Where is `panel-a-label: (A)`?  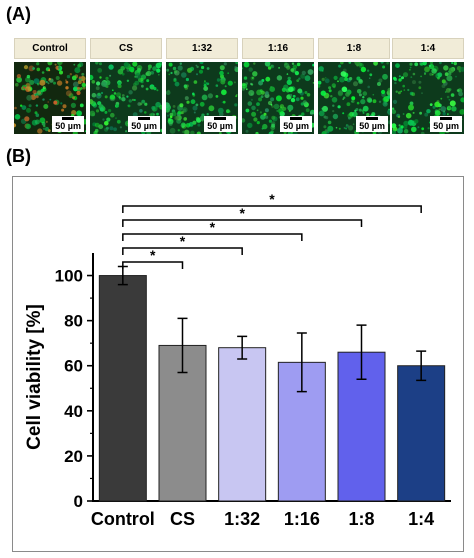
panel-a-label: (A) is located at coordinates (18, 14).